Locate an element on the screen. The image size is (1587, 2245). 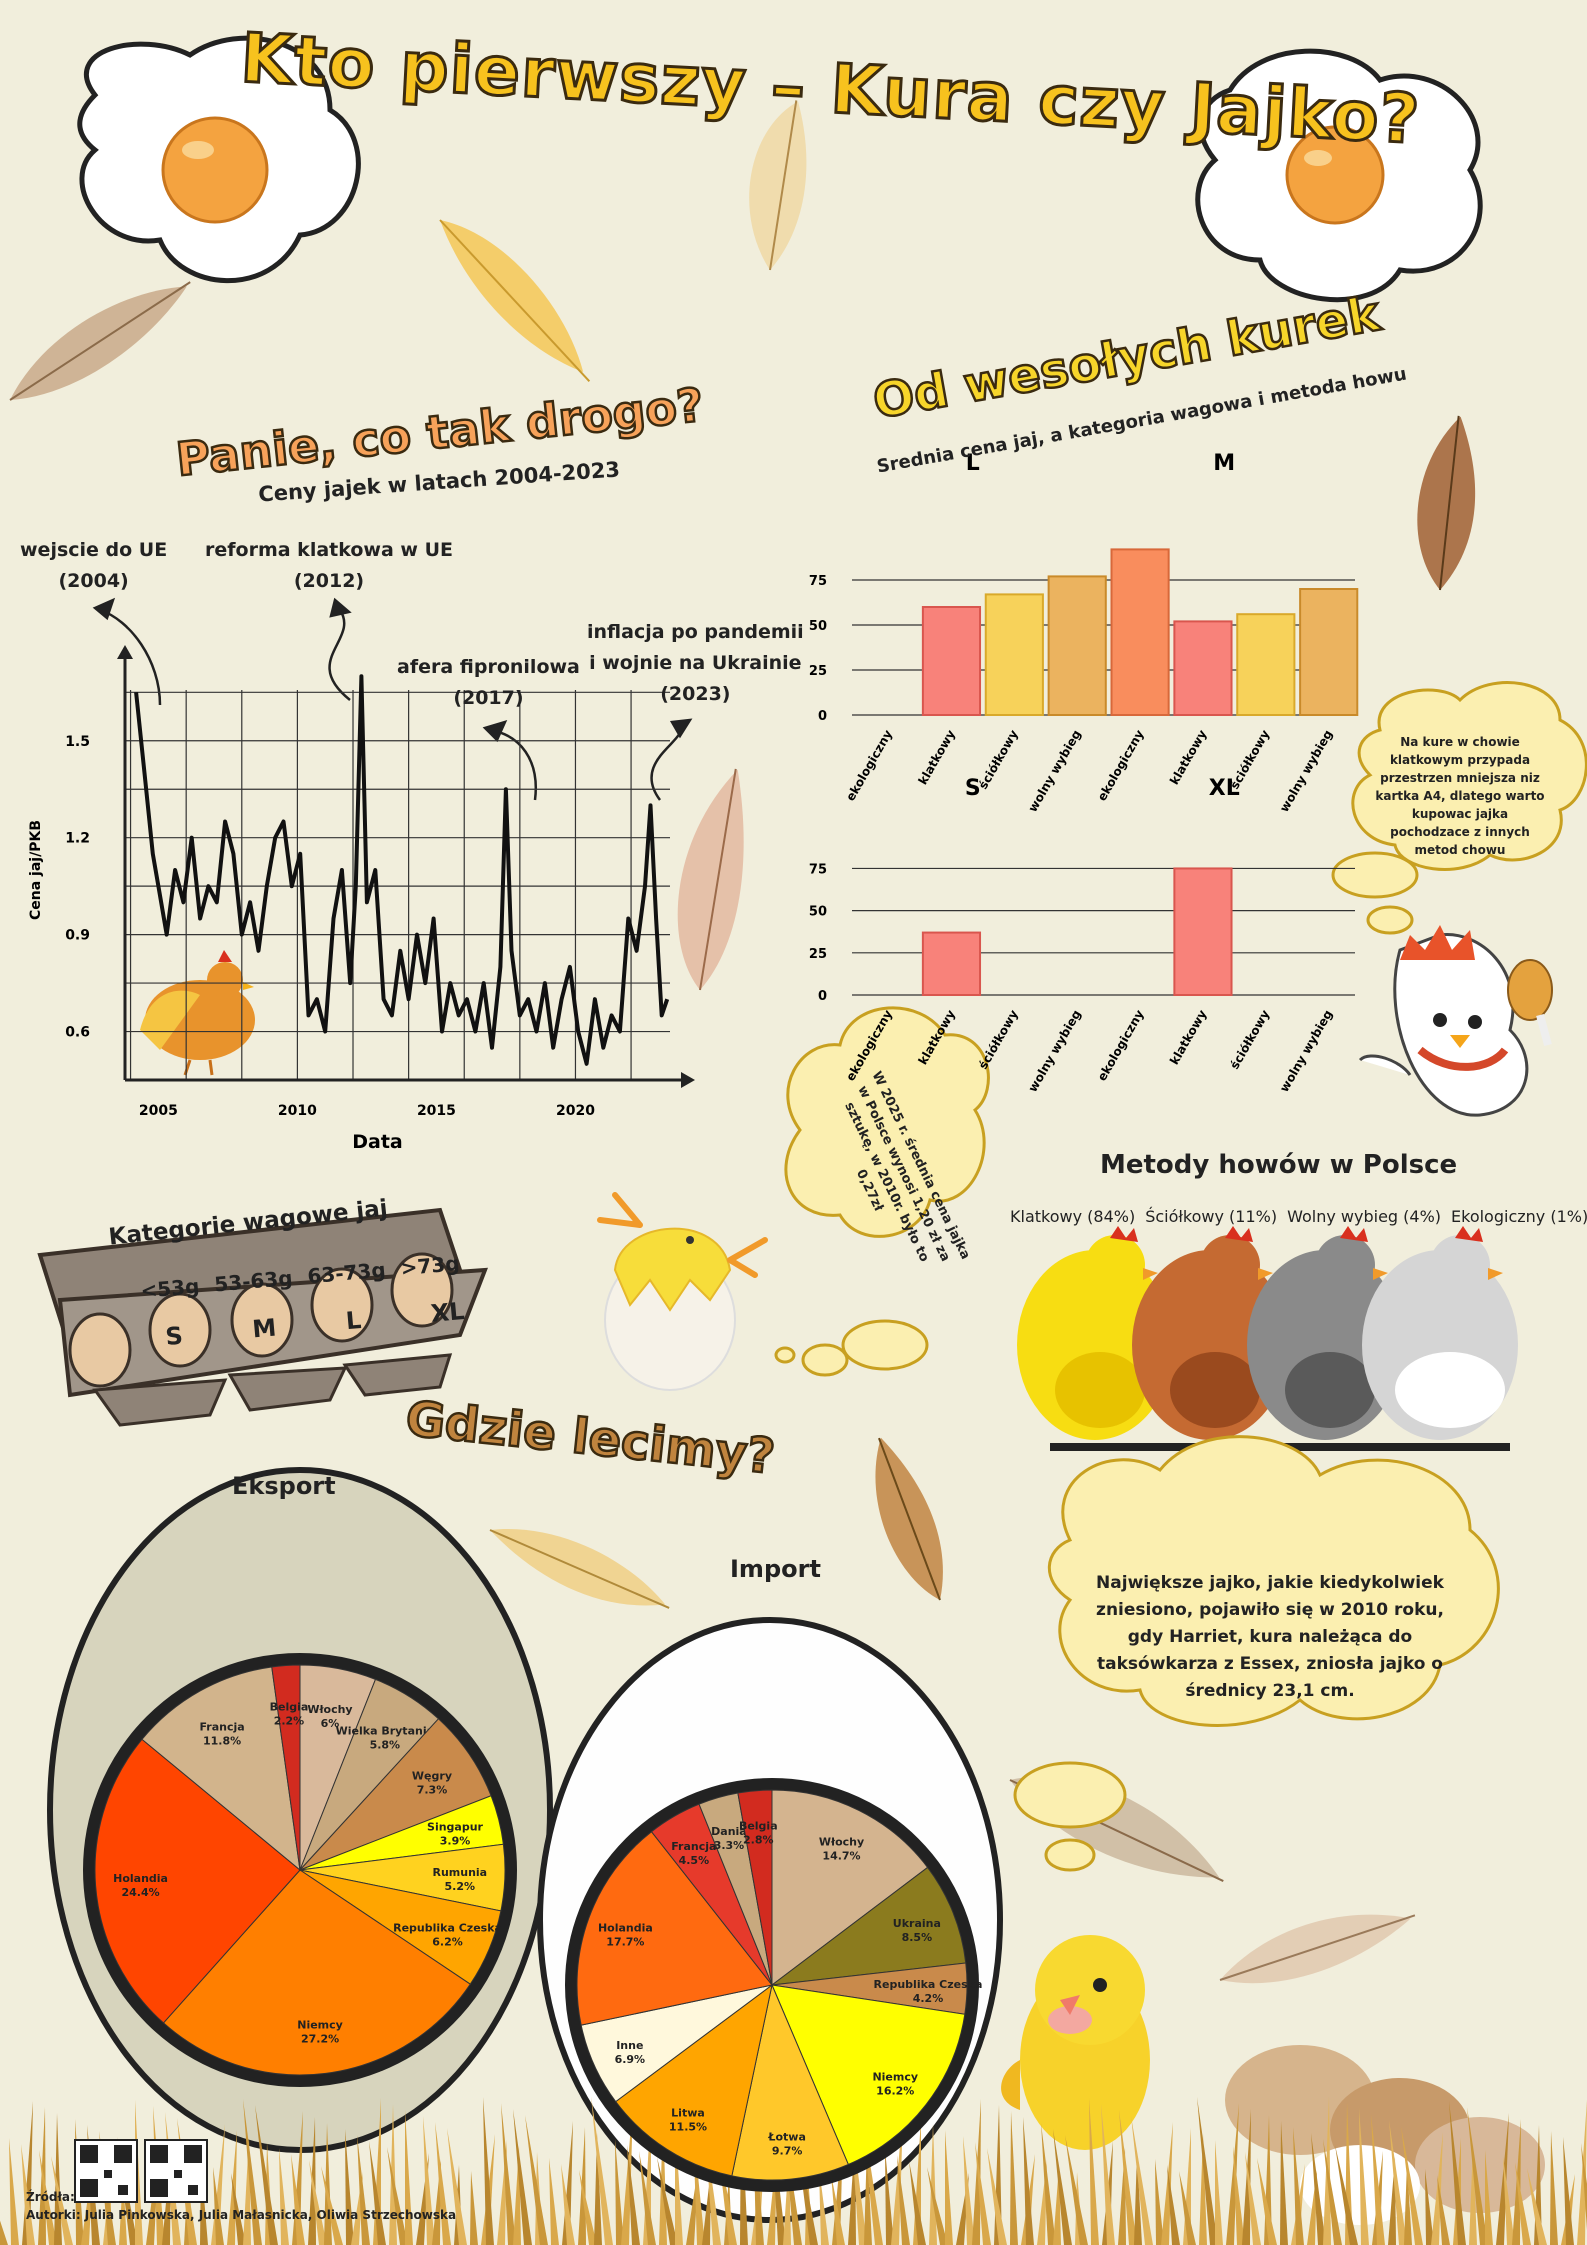
pie-label: Ukraina is located at coordinates (917, 1923).